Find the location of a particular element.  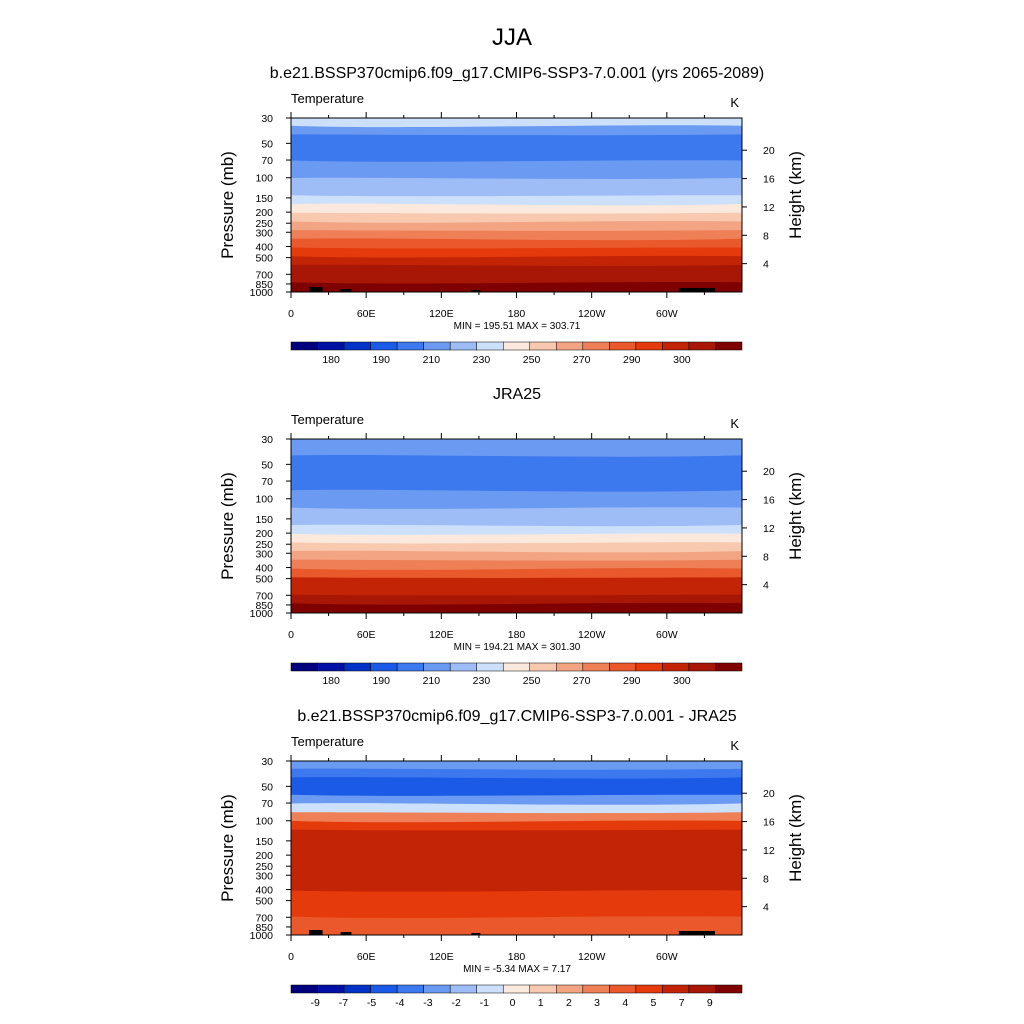

y-tick-label: 30 is located at coordinates (267, 762).